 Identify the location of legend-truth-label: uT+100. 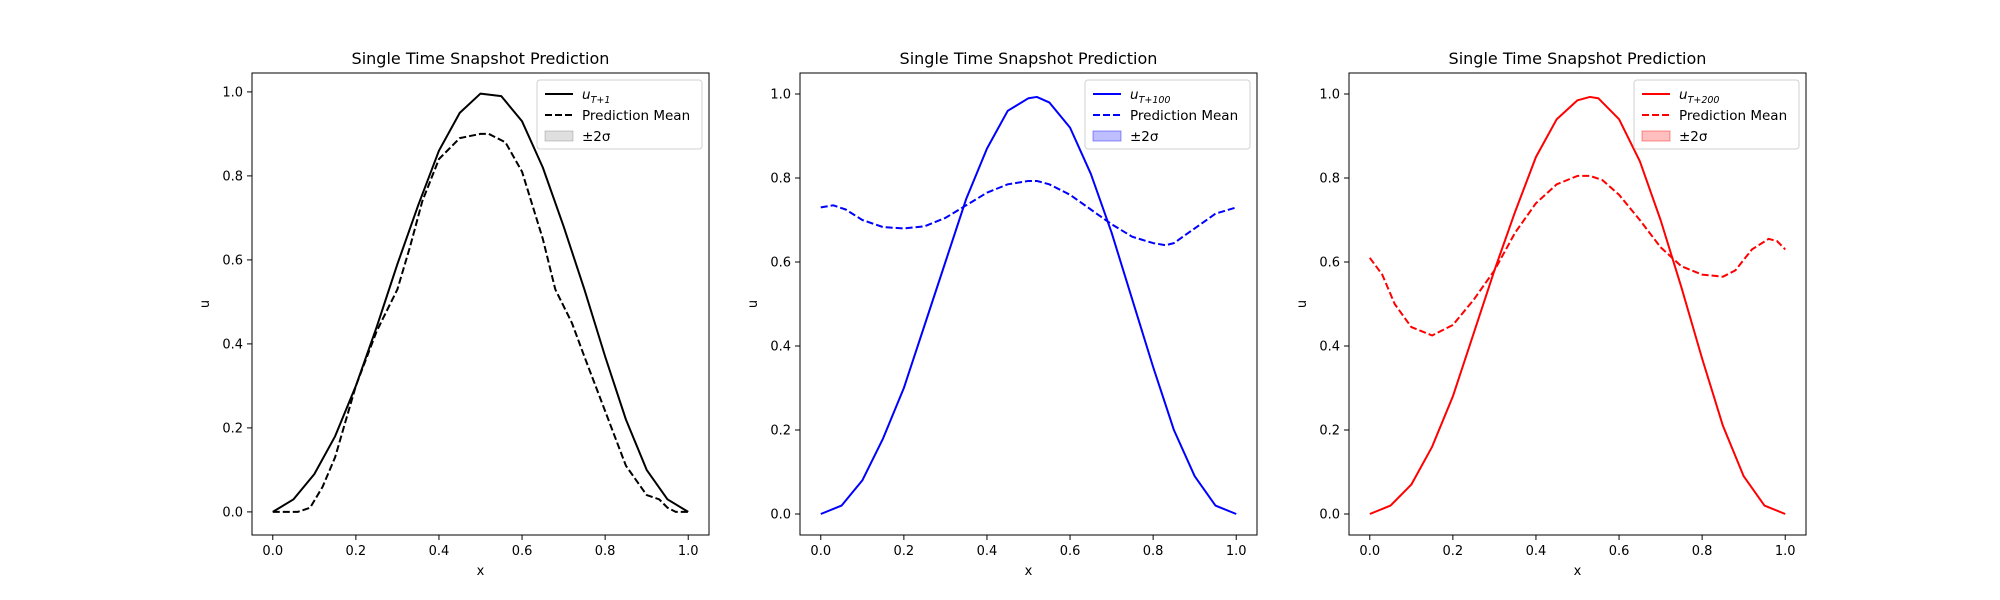
(1150, 96).